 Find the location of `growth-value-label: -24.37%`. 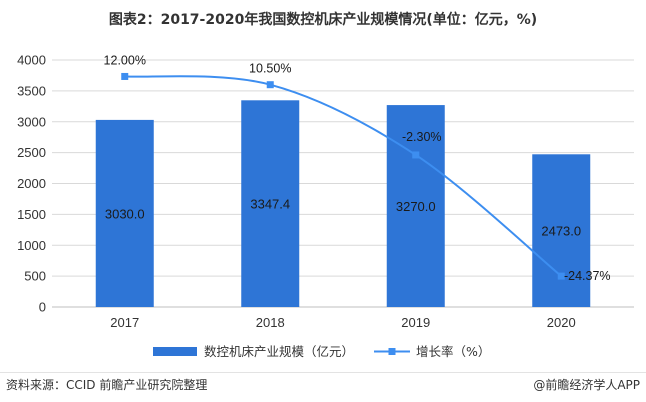

growth-value-label: -24.37% is located at coordinates (587, 276).